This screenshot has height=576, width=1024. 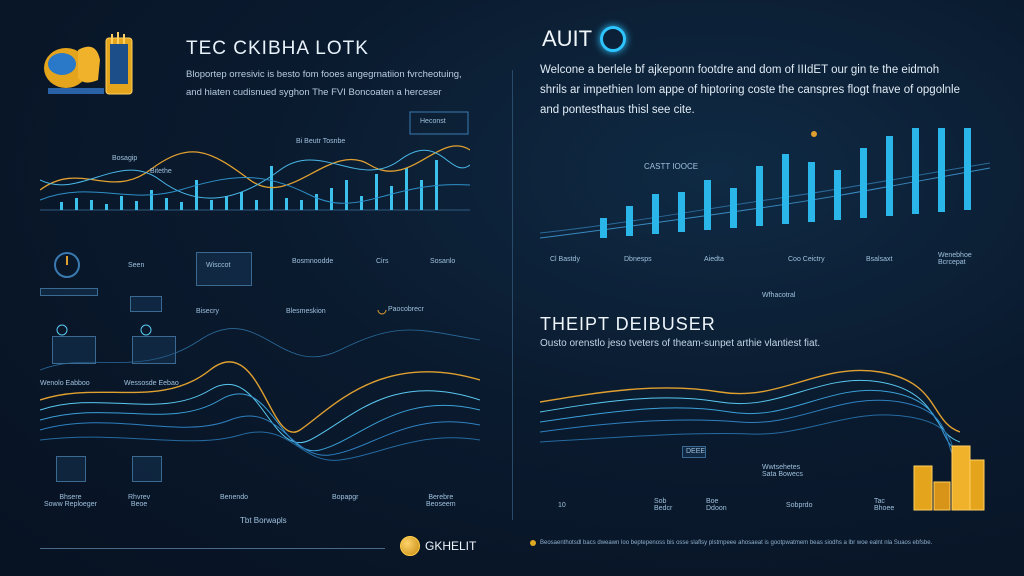 I want to click on bottom-label: Bhsere Soww Reploeger, so click(x=70, y=501).